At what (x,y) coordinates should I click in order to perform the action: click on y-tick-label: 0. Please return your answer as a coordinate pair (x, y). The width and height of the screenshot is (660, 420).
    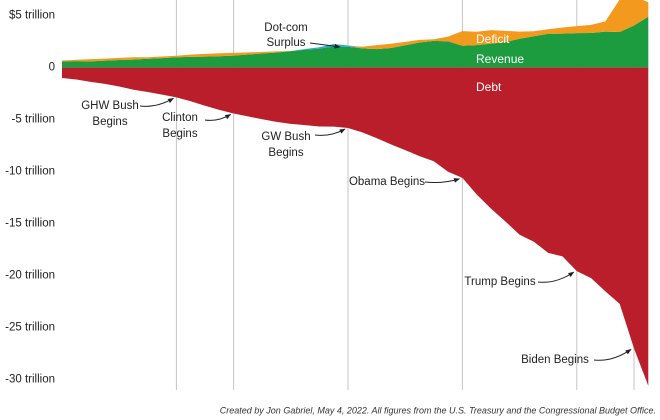
    Looking at the image, I should click on (52, 68).